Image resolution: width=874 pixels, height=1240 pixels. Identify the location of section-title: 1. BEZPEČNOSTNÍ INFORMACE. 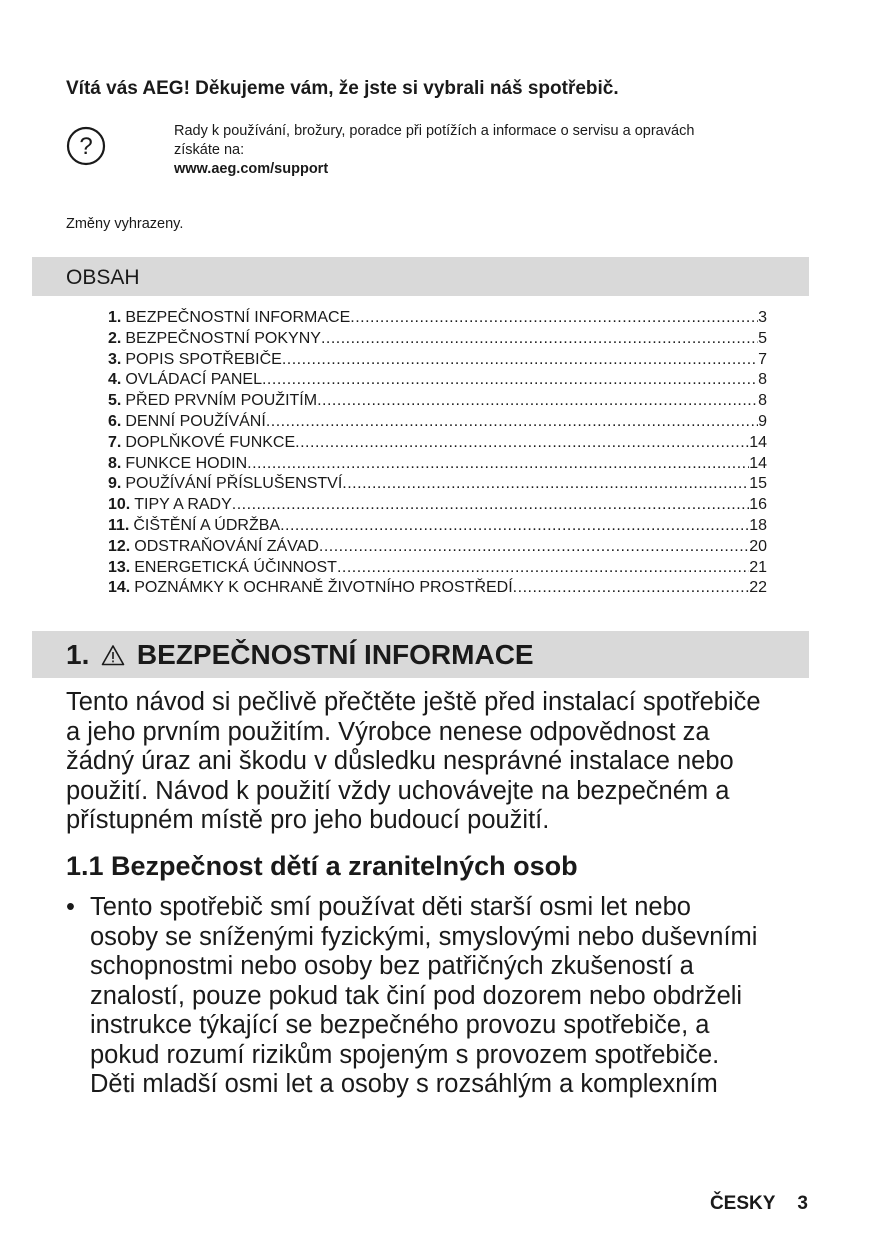
(300, 655).